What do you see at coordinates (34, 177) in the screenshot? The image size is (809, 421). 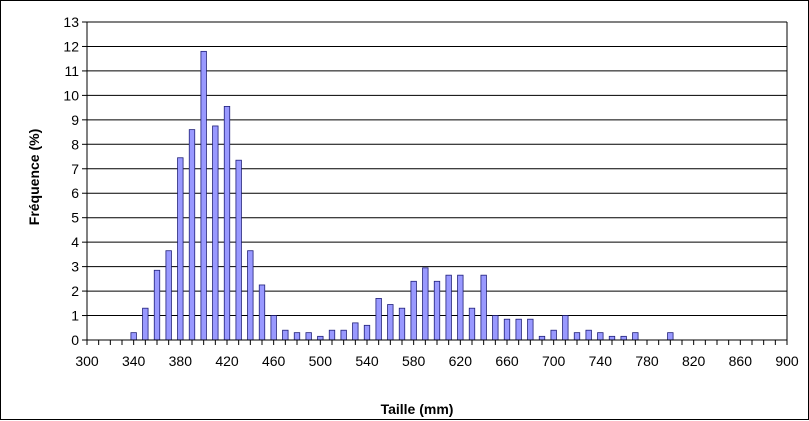 I see `y-axis-title: Fréquence (%)` at bounding box center [34, 177].